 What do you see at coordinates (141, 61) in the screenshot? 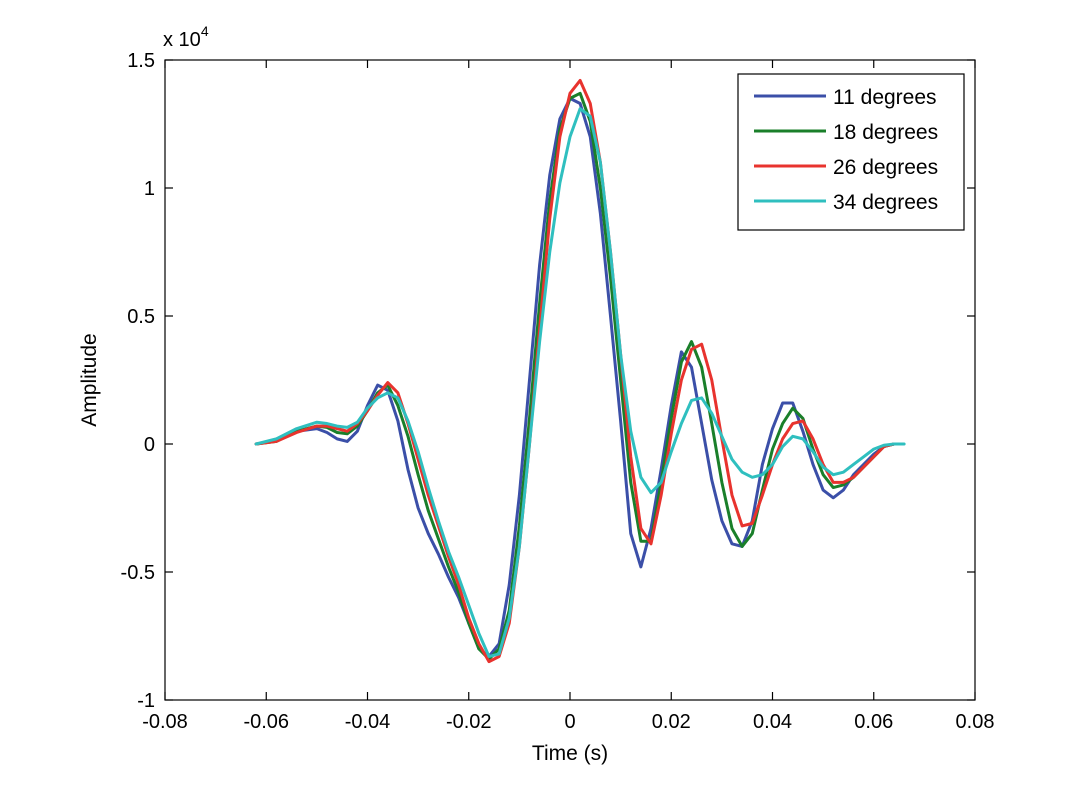
I see `y-tick-label: 1.5` at bounding box center [141, 61].